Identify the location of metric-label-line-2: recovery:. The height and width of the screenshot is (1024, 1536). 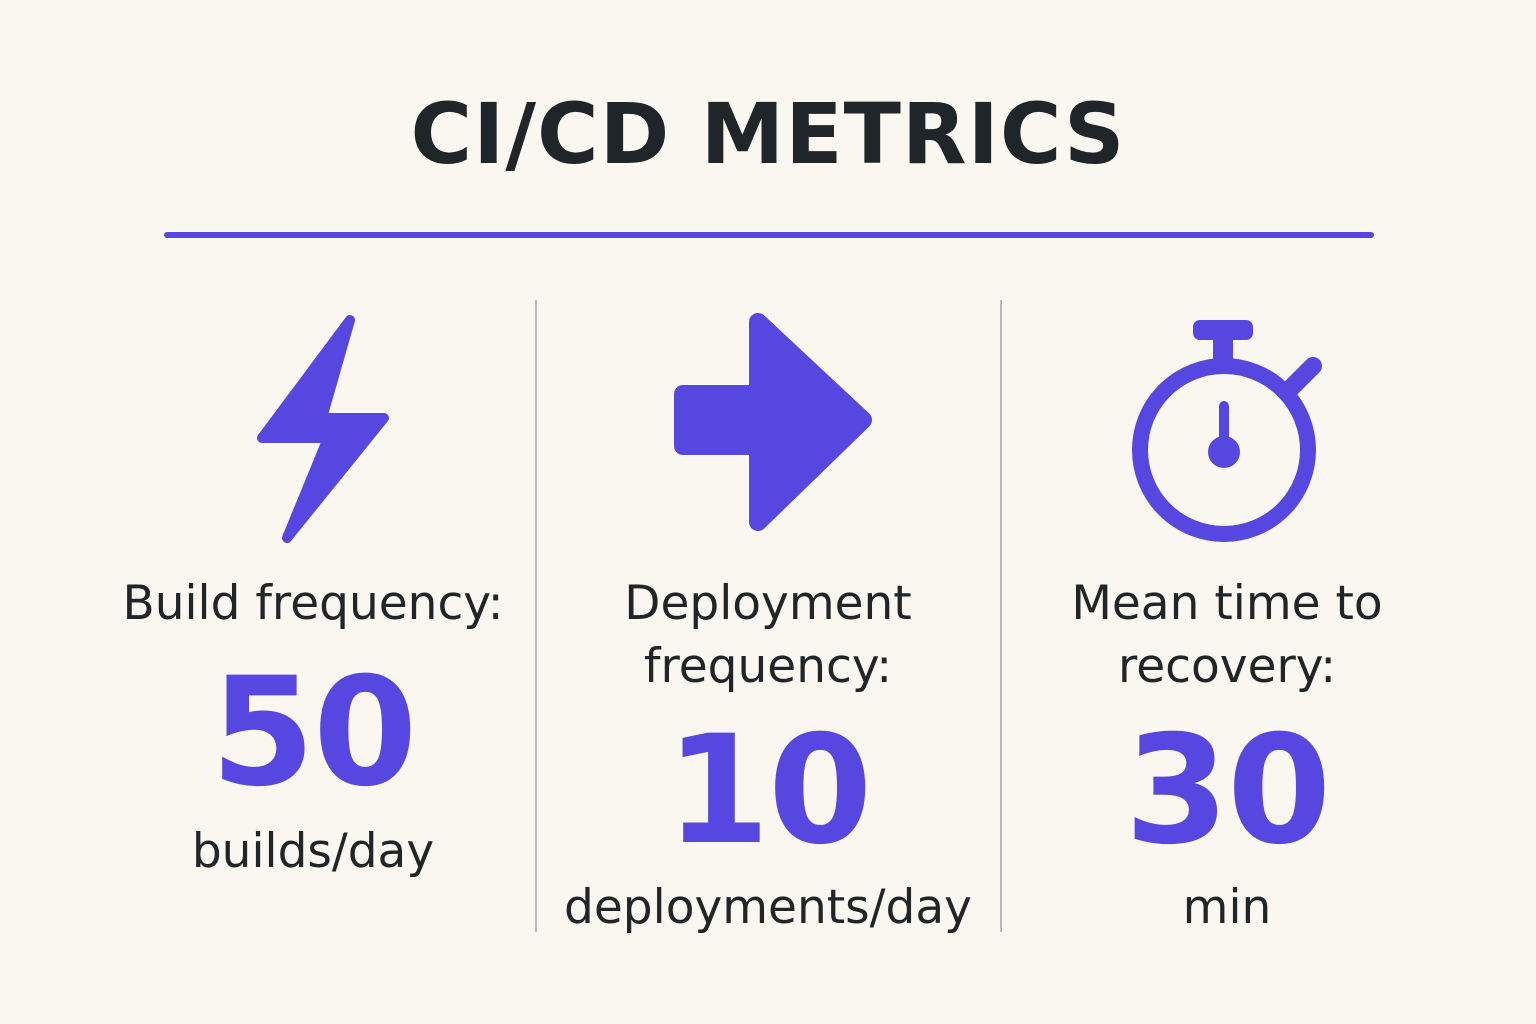
(1227, 666).